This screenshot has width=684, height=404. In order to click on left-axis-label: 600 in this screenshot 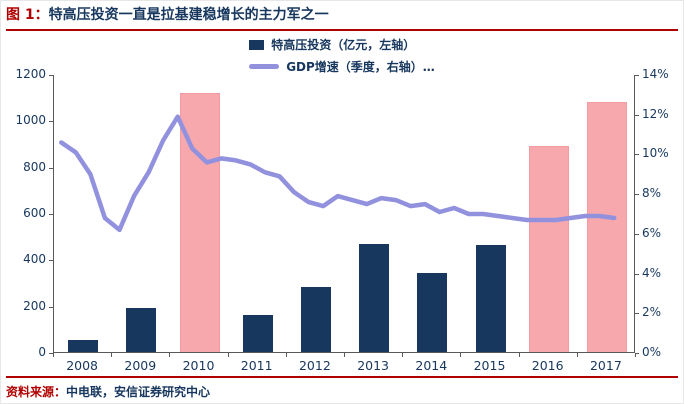, I will do `click(34, 213)`.